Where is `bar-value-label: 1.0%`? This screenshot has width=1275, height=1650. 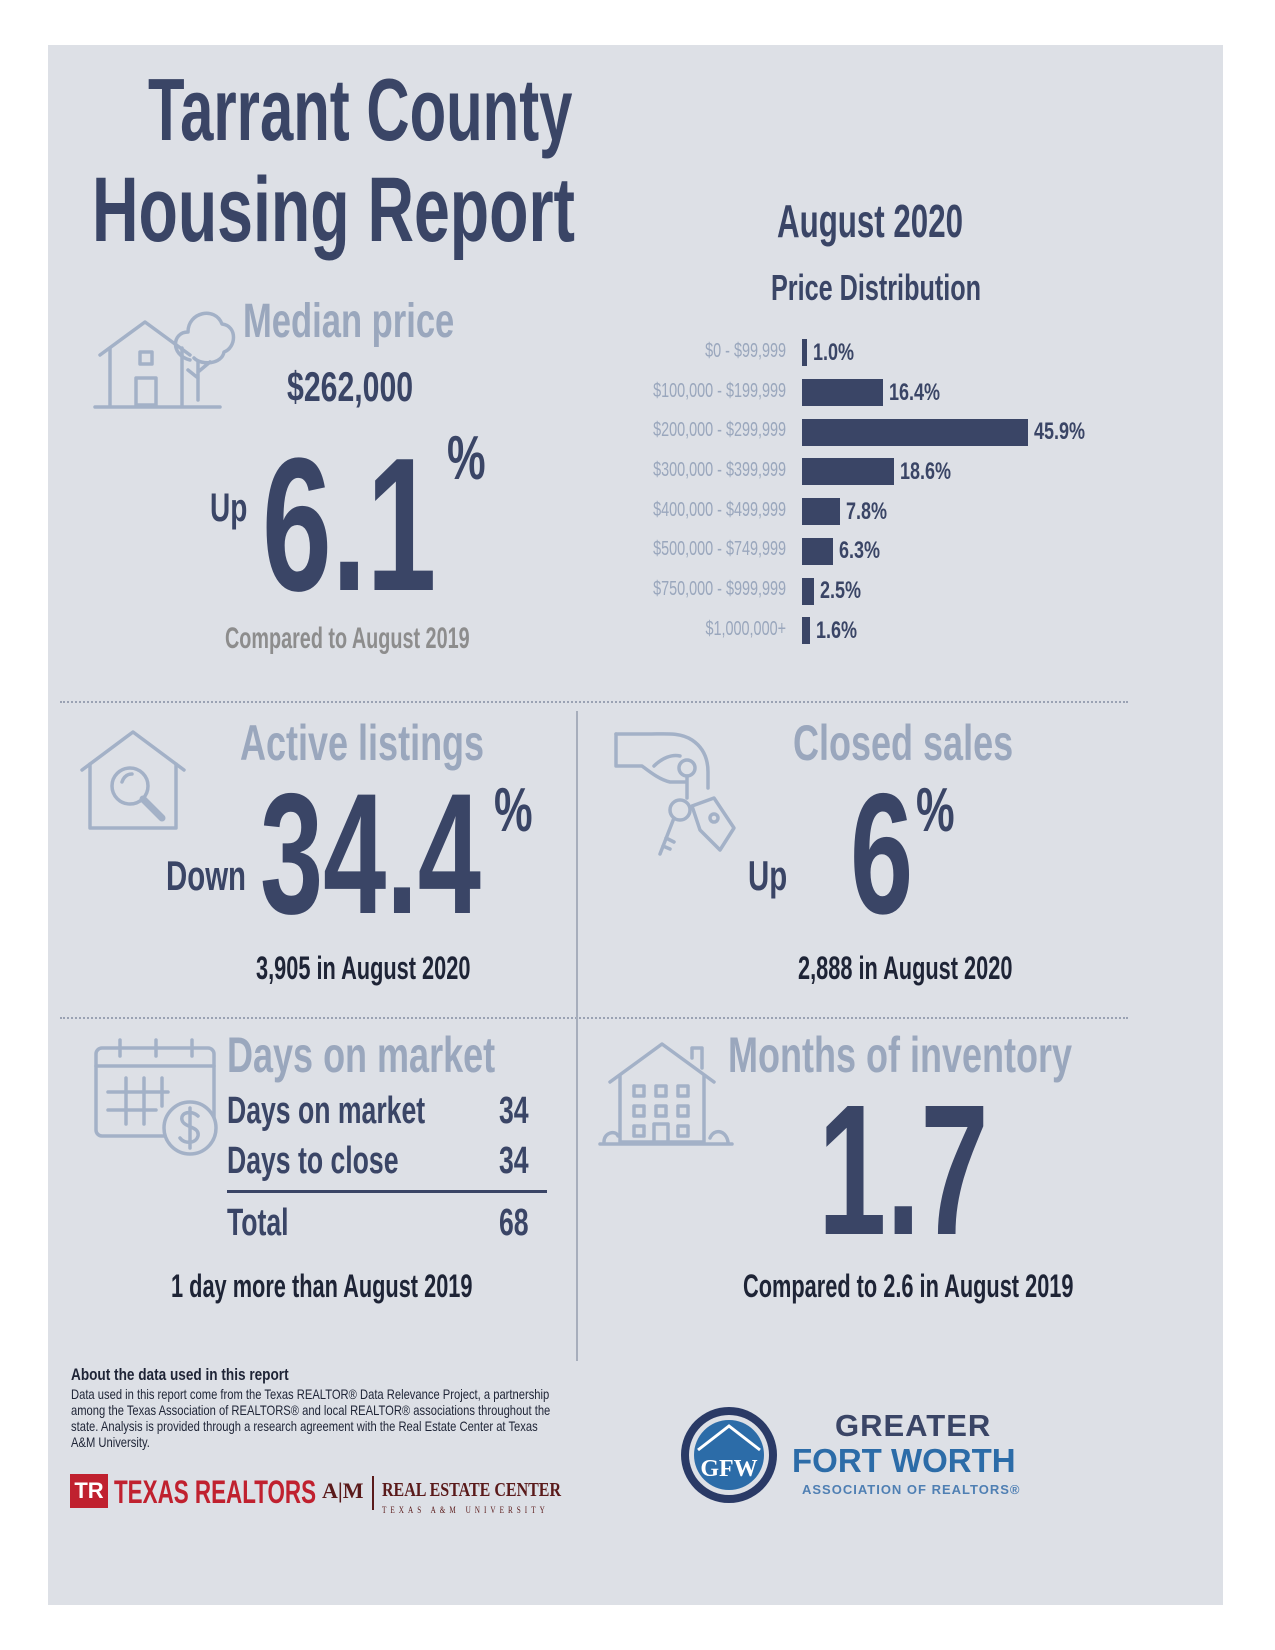
bar-value-label: 1.0% is located at coordinates (833, 352).